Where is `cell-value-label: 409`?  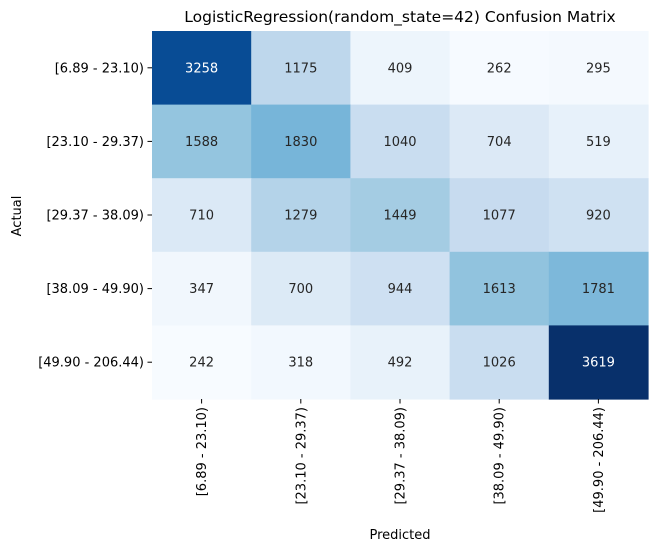
cell-value-label: 409 is located at coordinates (400, 68).